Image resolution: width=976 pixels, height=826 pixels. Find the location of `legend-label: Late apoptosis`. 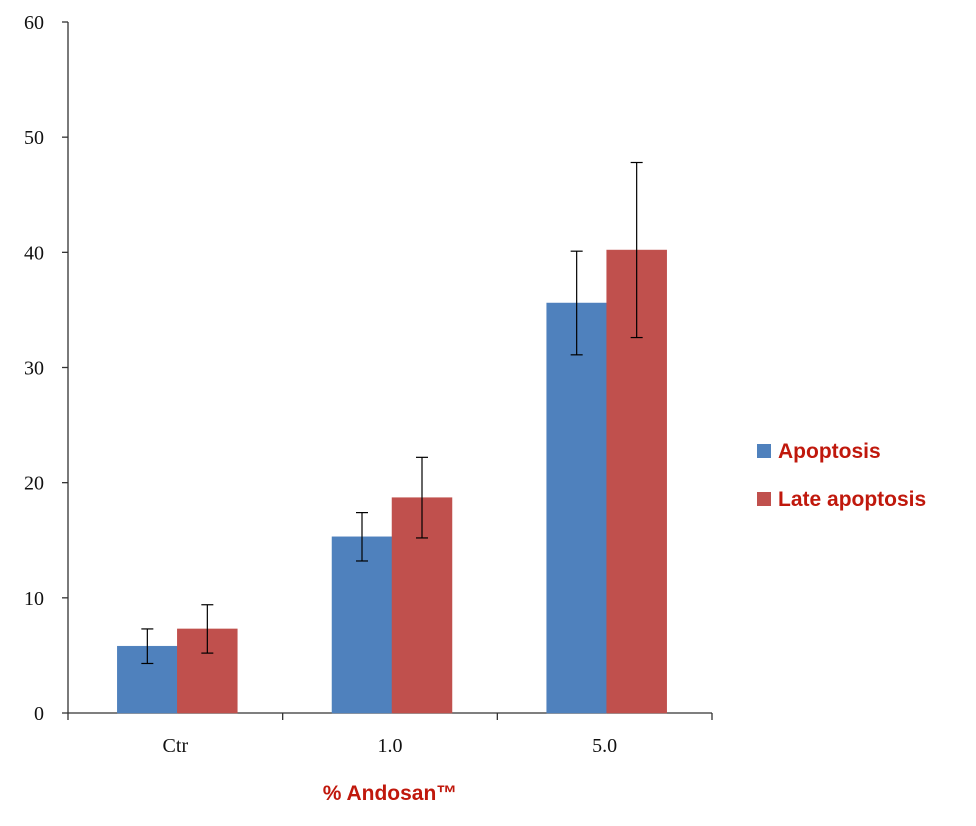

legend-label: Late apoptosis is located at coordinates (852, 499).